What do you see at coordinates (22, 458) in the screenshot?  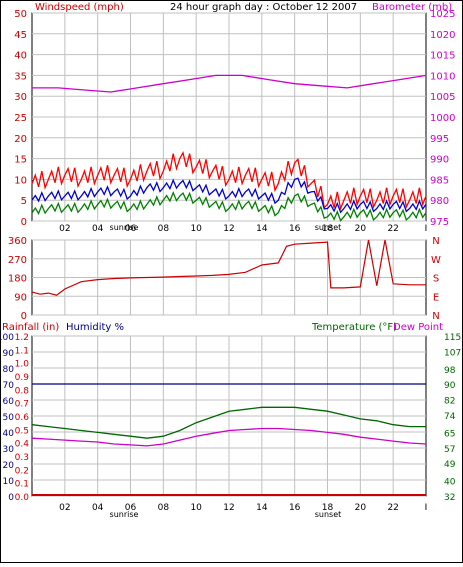 I see `rain-y-tick-label: 0.3` at bounding box center [22, 458].